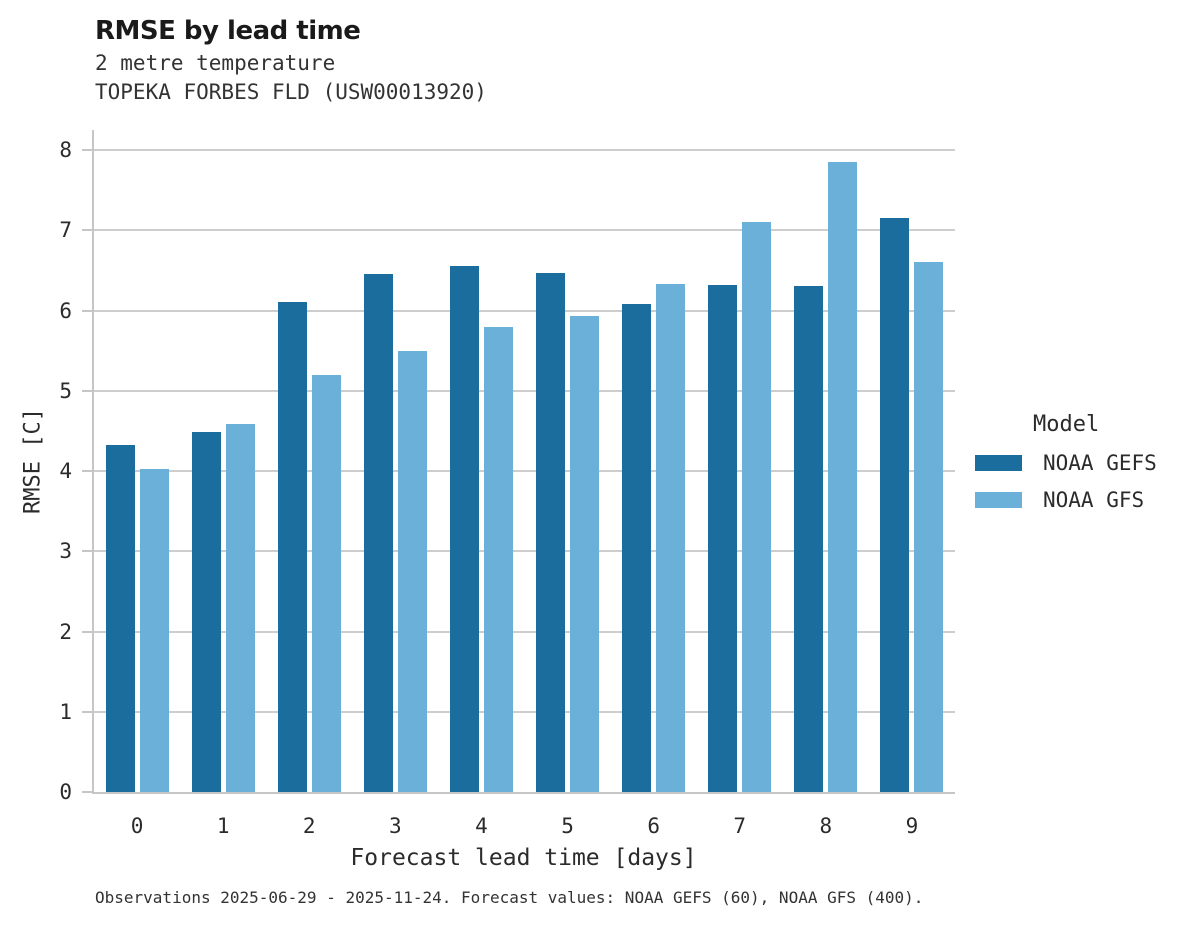  What do you see at coordinates (740, 826) in the screenshot?
I see `x-tick-label-7: 7` at bounding box center [740, 826].